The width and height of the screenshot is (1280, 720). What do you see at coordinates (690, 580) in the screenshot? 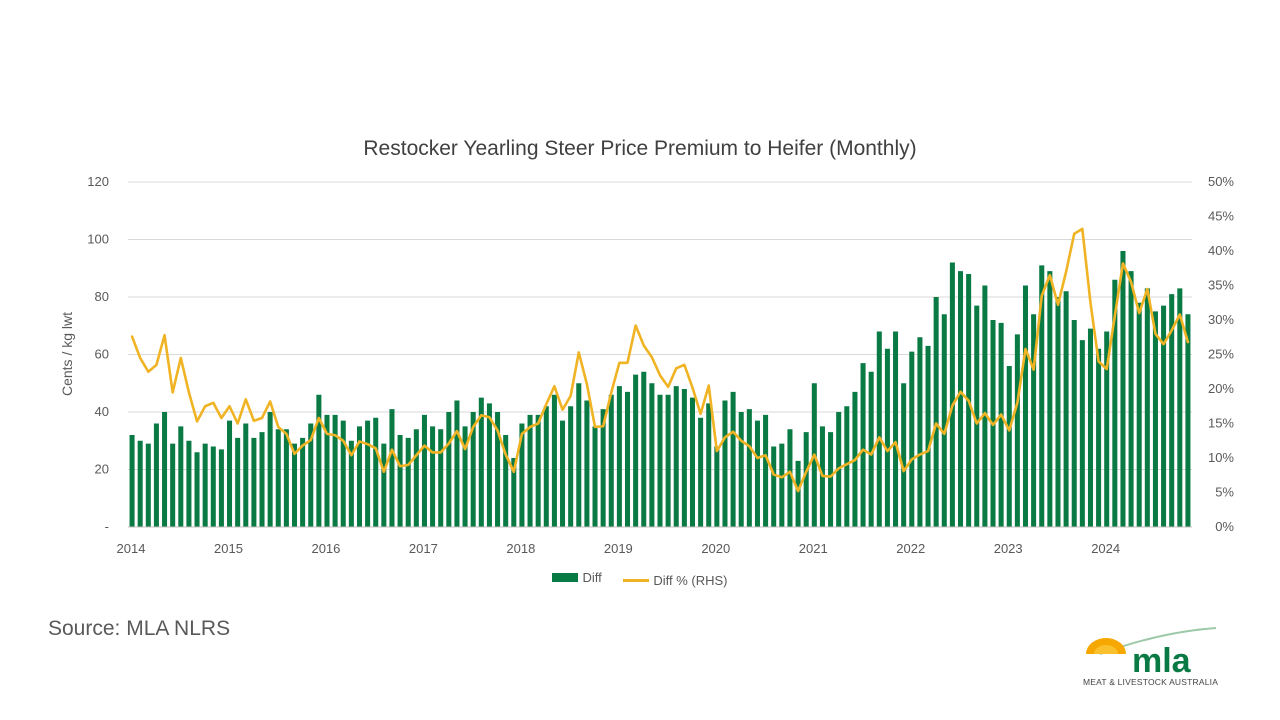
I see `legend-label-diff-pct: Diff % (RHS)` at bounding box center [690, 580].